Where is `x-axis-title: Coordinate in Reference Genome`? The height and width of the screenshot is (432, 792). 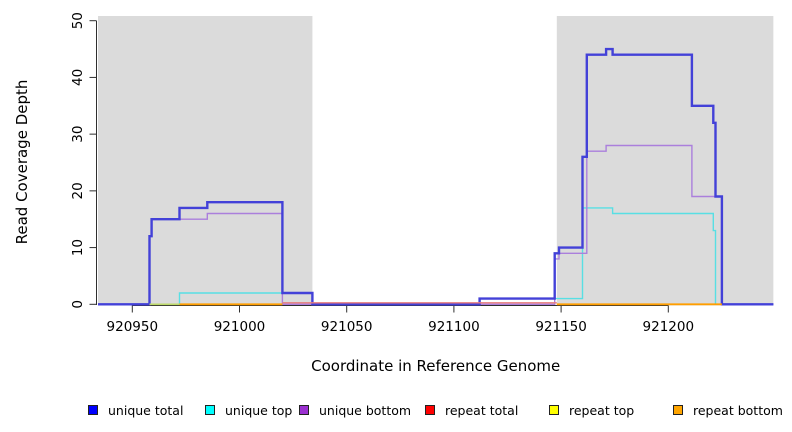 x-axis-title: Coordinate in Reference Genome is located at coordinates (435, 366).